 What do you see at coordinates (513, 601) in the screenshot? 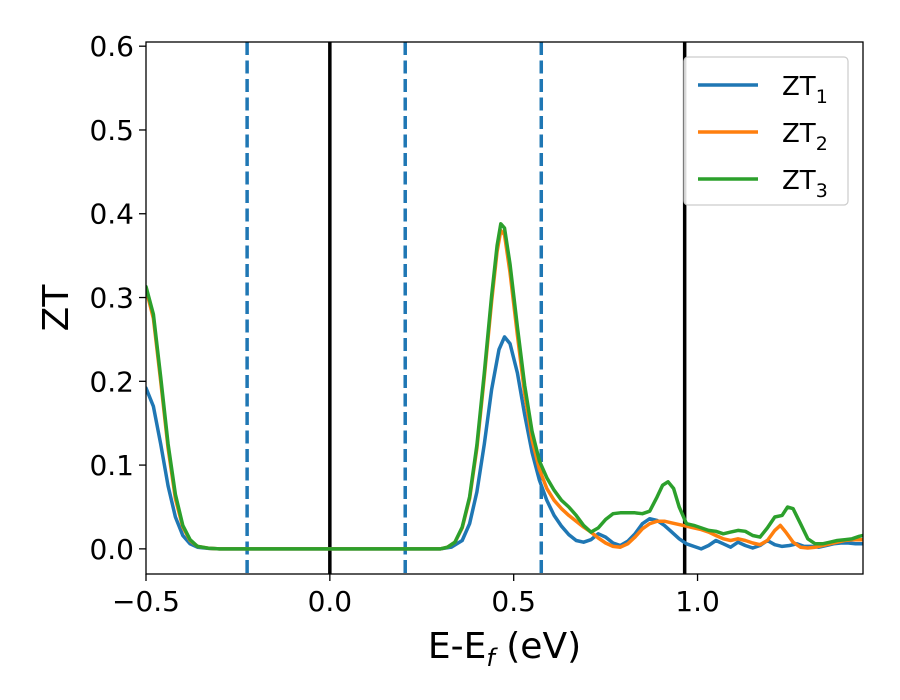
I see `x-tick-label-2: 0.5` at bounding box center [513, 601].